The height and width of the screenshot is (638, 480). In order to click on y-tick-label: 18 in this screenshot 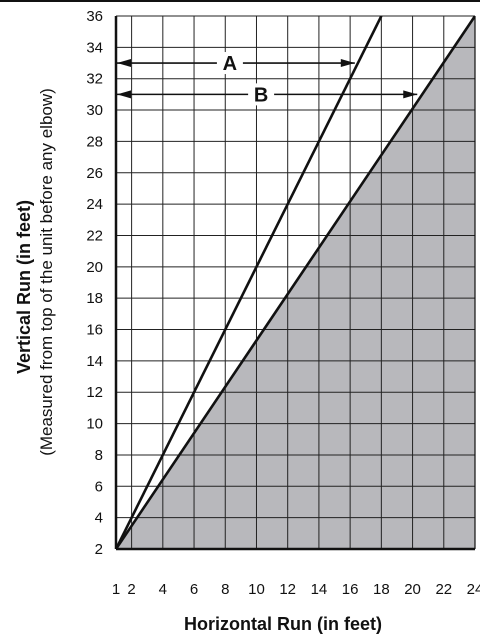, I will do `click(94, 298)`.